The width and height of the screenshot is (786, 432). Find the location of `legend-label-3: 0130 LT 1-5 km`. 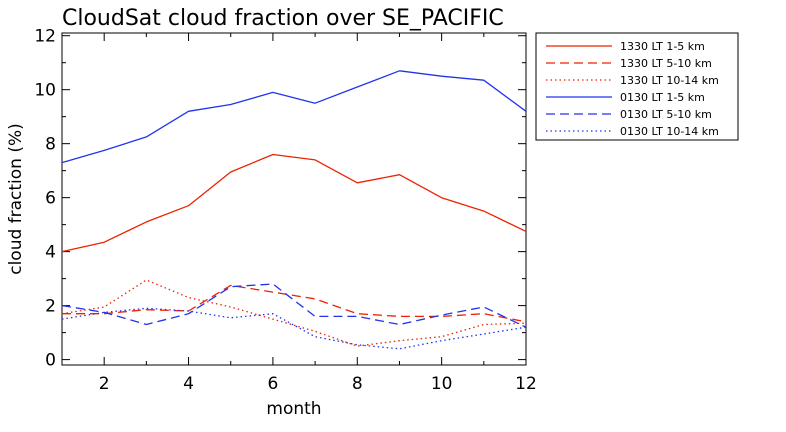

legend-label-3: 0130 LT 1-5 km is located at coordinates (662, 97).